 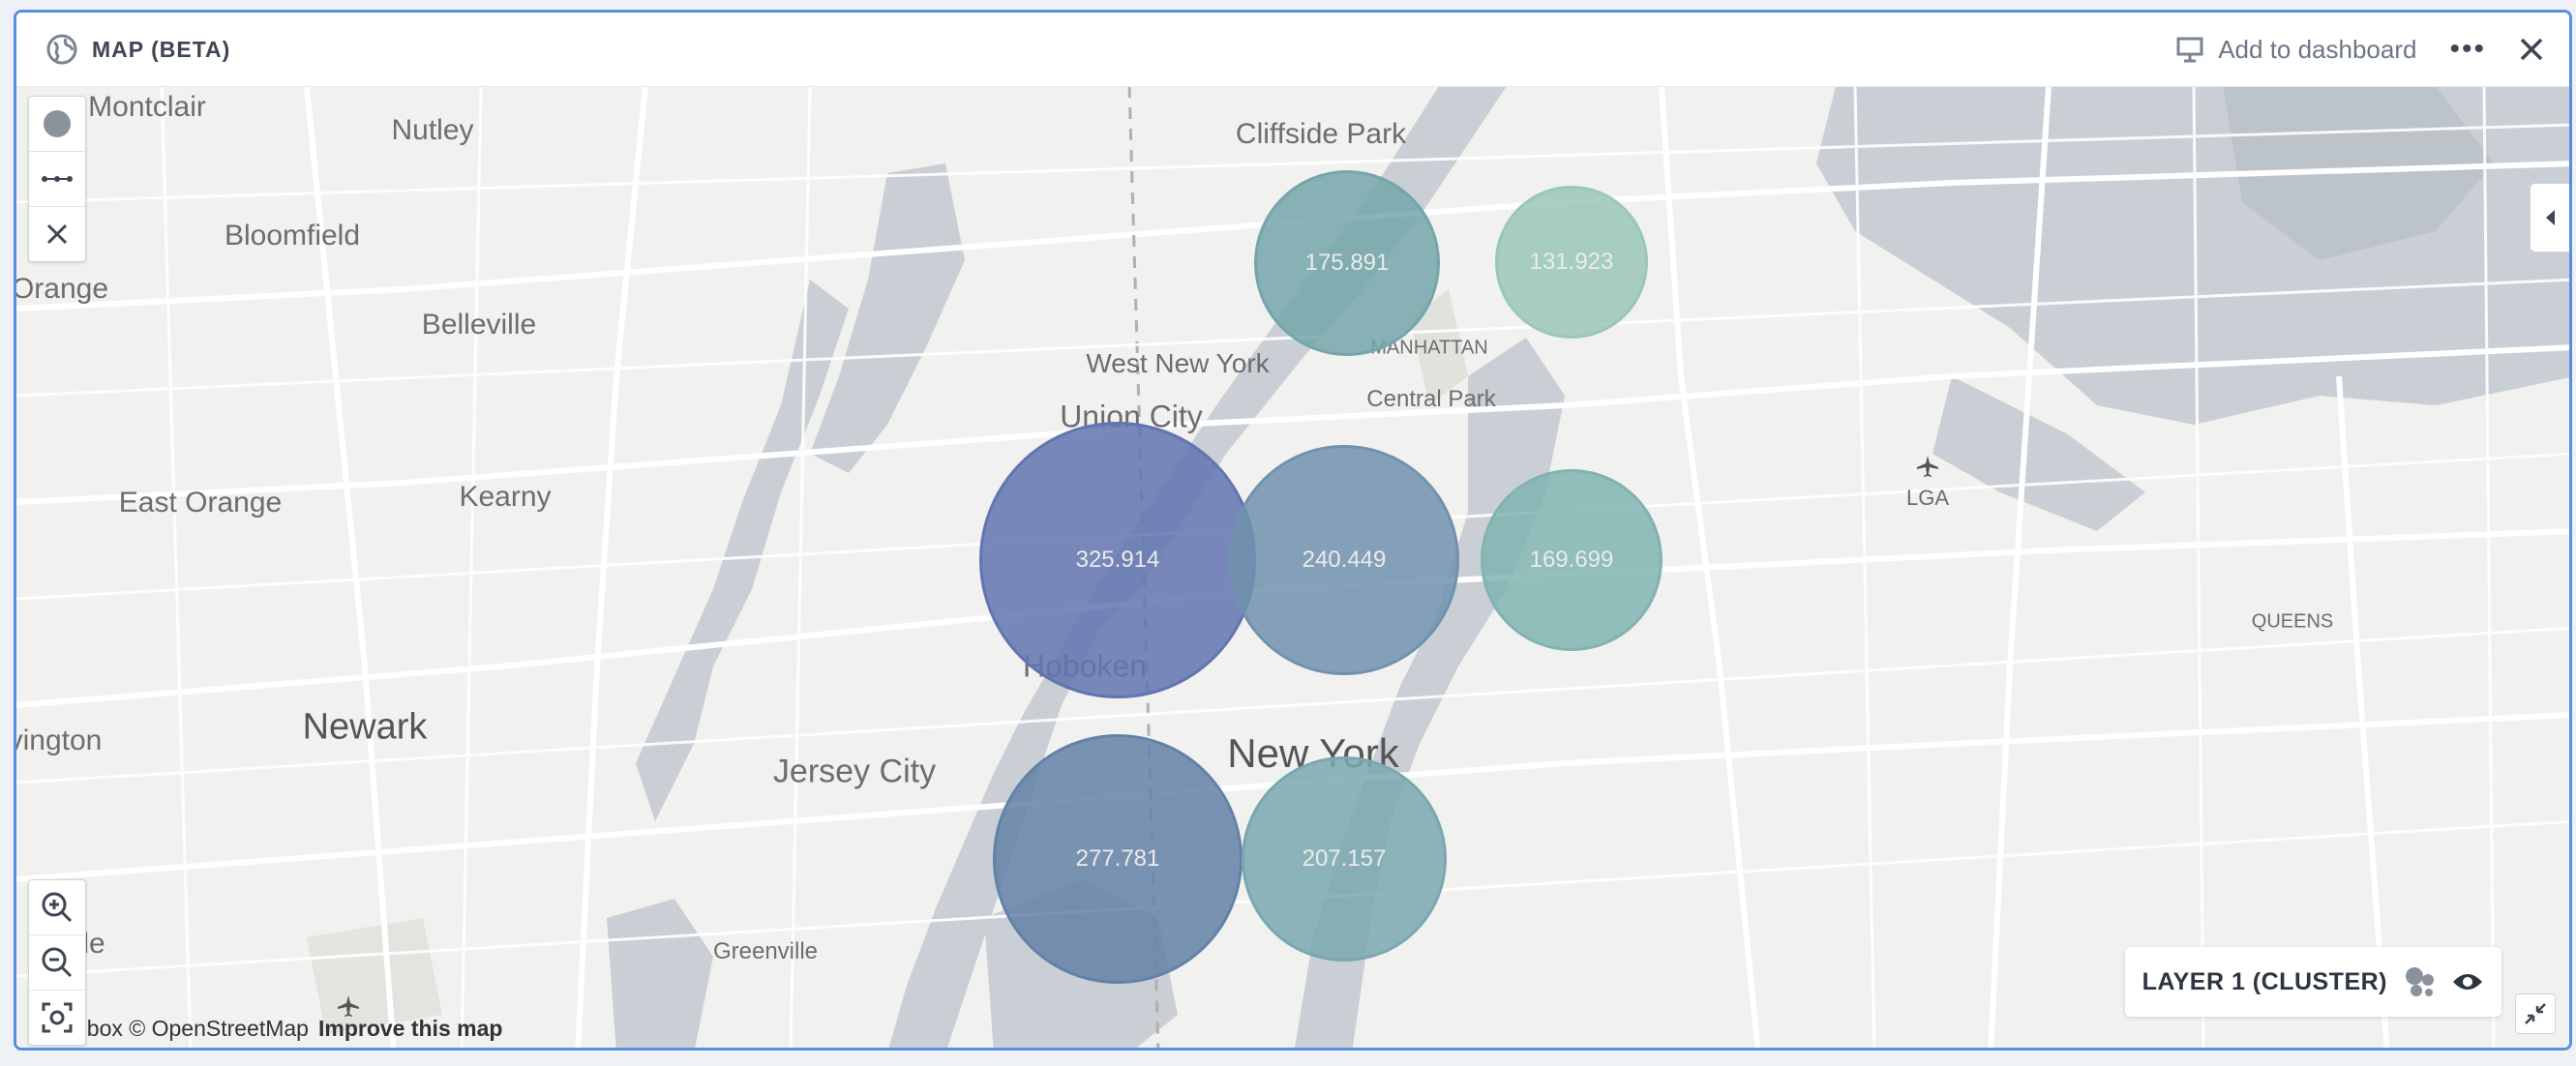 What do you see at coordinates (410, 1029) in the screenshot?
I see `improve-map-link: Improve this map` at bounding box center [410, 1029].